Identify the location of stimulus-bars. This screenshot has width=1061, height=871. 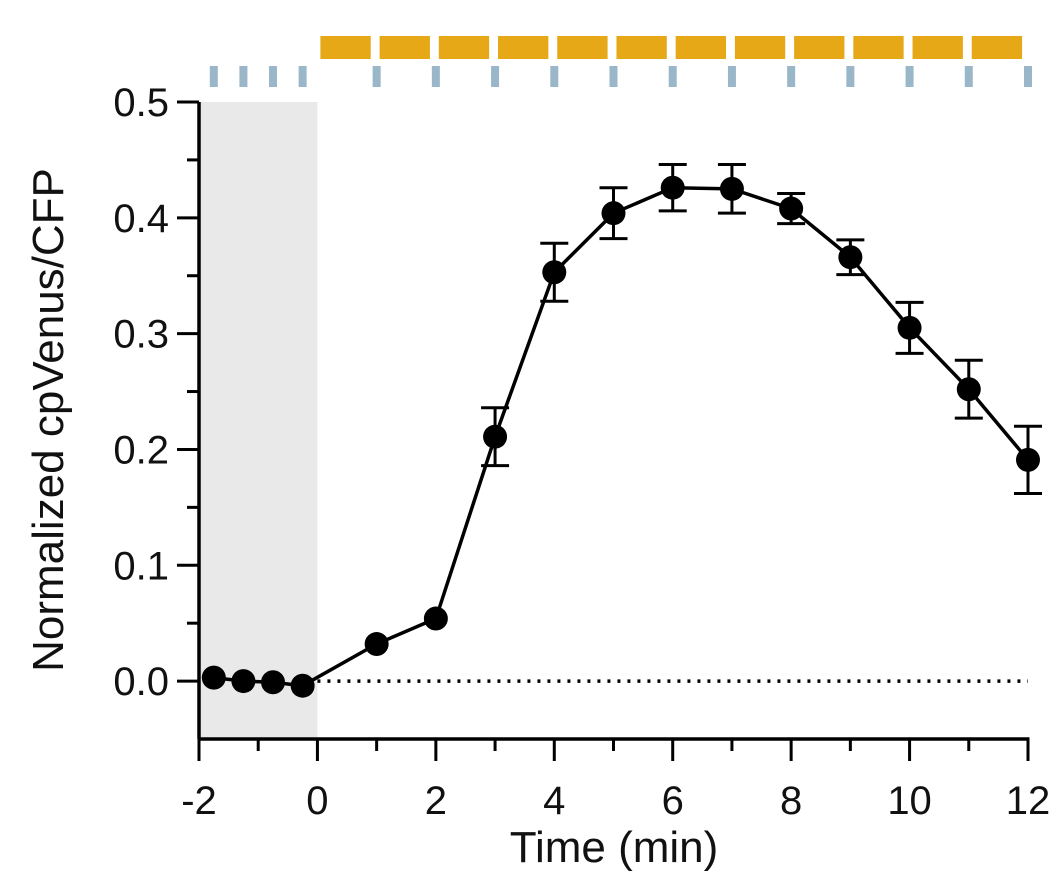
(671, 47).